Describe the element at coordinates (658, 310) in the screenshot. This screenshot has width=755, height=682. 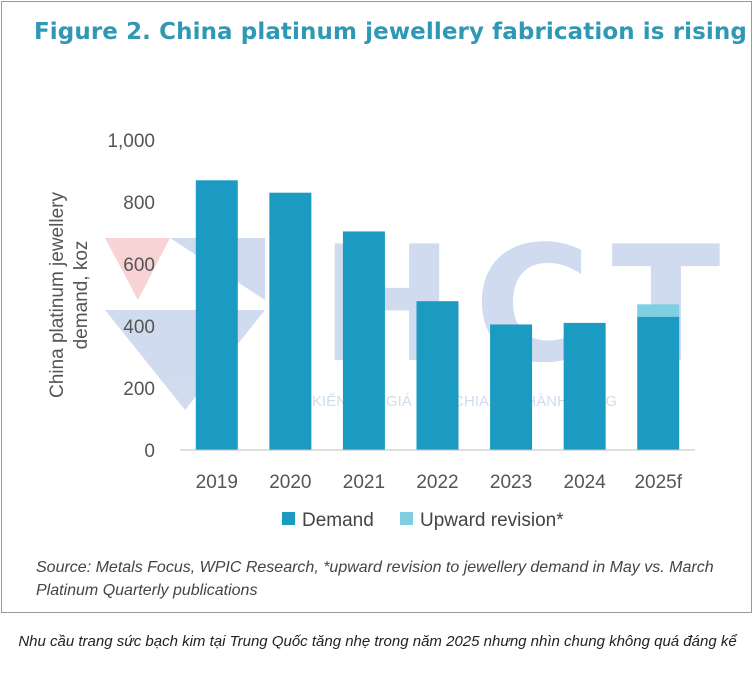
I see `bar-upward-revision` at that location.